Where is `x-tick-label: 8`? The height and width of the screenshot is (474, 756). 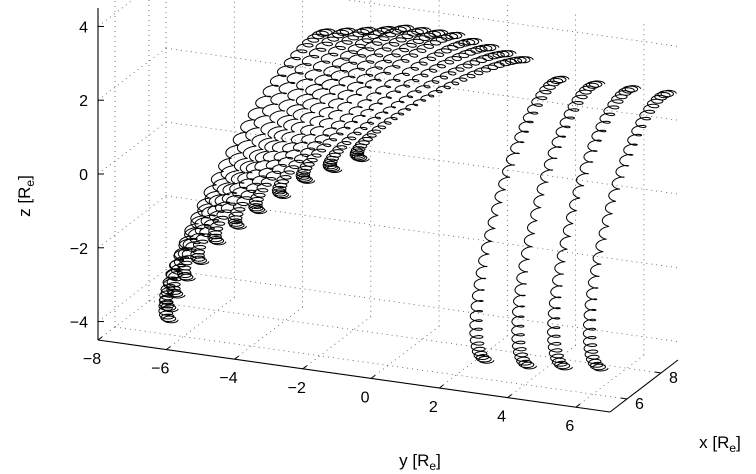 x-tick-label: 8 is located at coordinates (673, 378).